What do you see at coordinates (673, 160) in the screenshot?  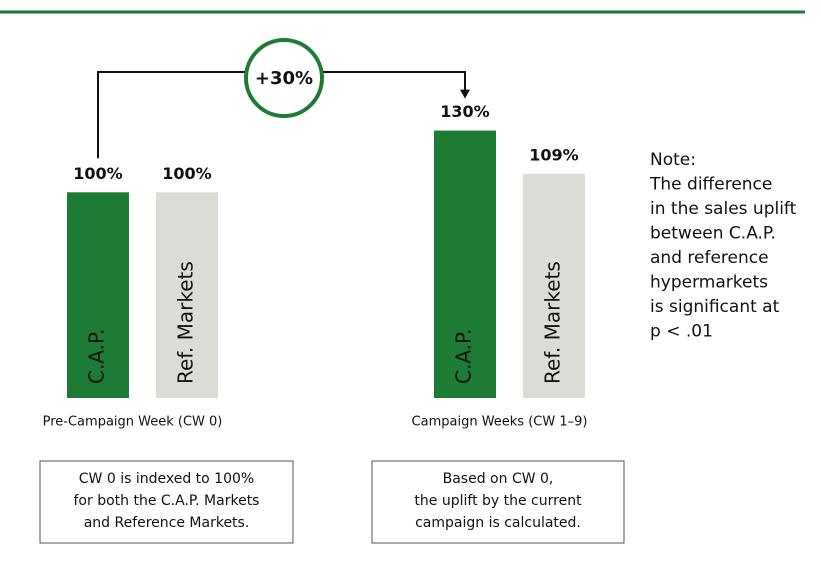 I see `note-line: Note:` at bounding box center [673, 160].